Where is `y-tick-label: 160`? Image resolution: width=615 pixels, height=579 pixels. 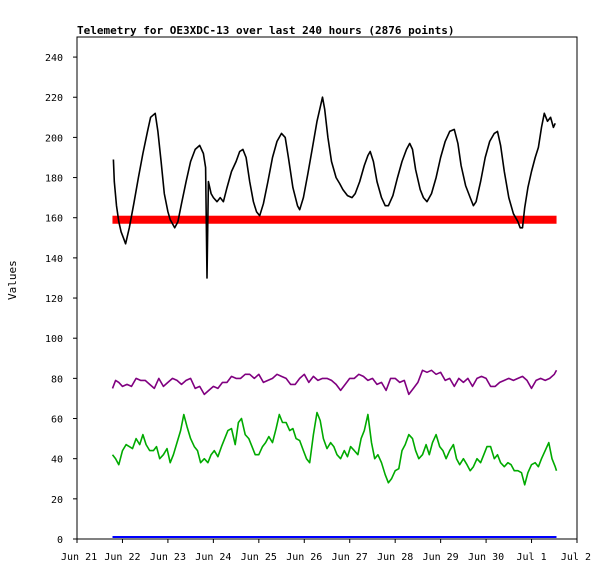
y-tick-label: 160 is located at coordinates (54, 219).